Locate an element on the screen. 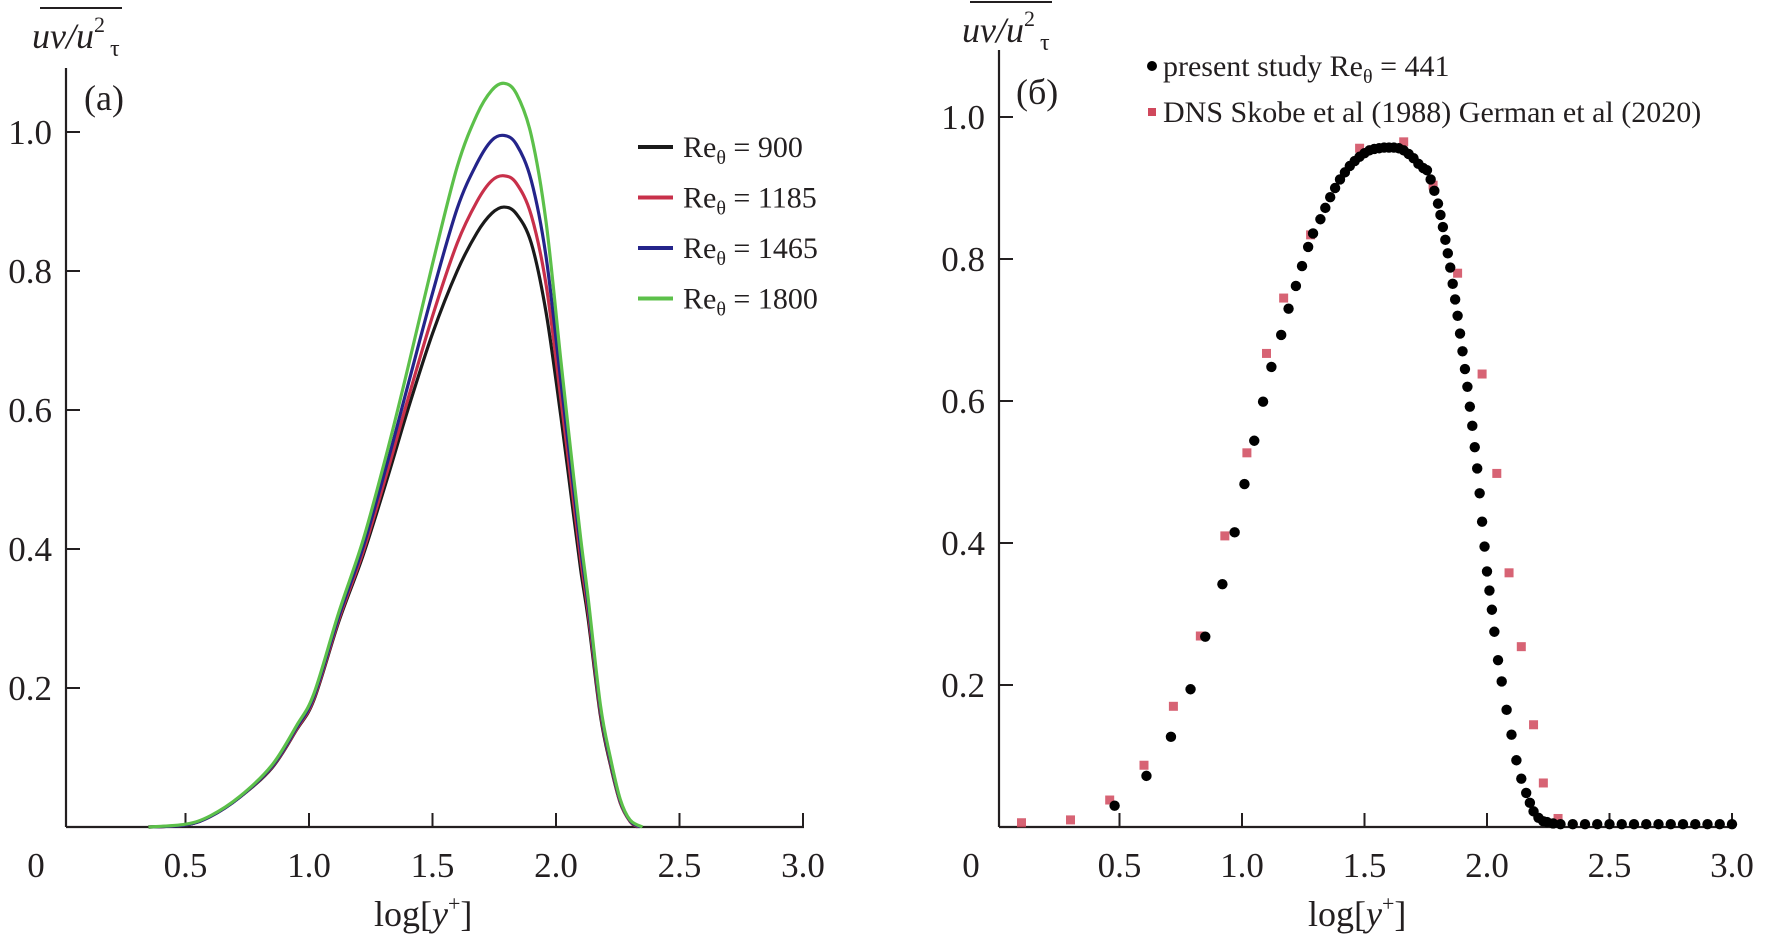 The height and width of the screenshot is (937, 1774). panel-b-y-tick-label: 0.6 is located at coordinates (963, 401).